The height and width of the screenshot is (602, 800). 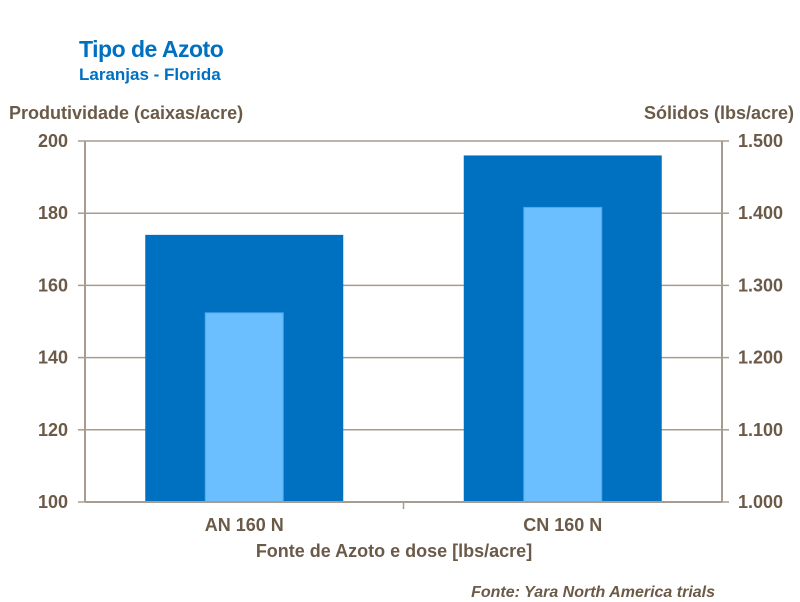 What do you see at coordinates (562, 525) in the screenshot?
I see `category-label: CN 160 N` at bounding box center [562, 525].